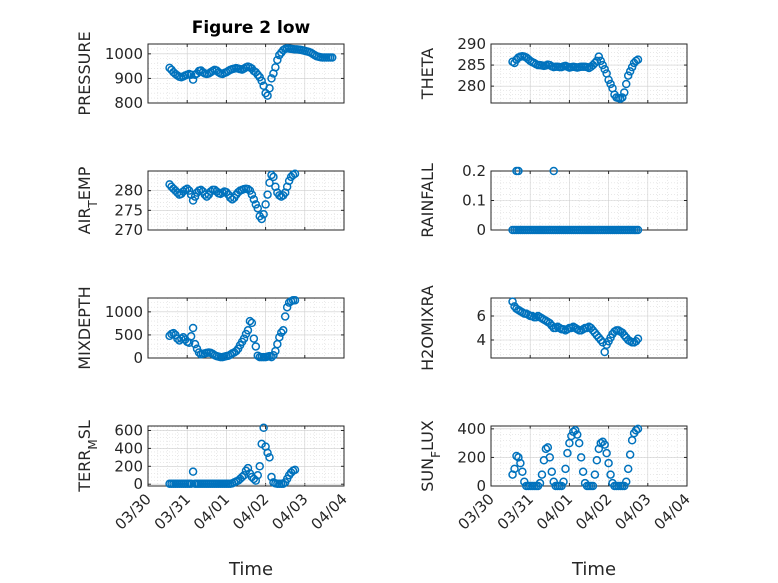 The width and height of the screenshot is (778, 583). I want to click on subplot-2: 280 285 290 THETA, so click(553, 69).